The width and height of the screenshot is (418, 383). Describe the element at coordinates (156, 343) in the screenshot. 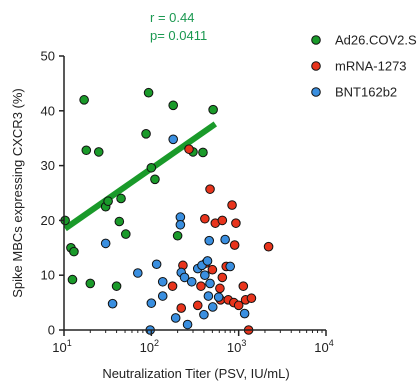

I see `x-tick-exponent: 2` at that location.